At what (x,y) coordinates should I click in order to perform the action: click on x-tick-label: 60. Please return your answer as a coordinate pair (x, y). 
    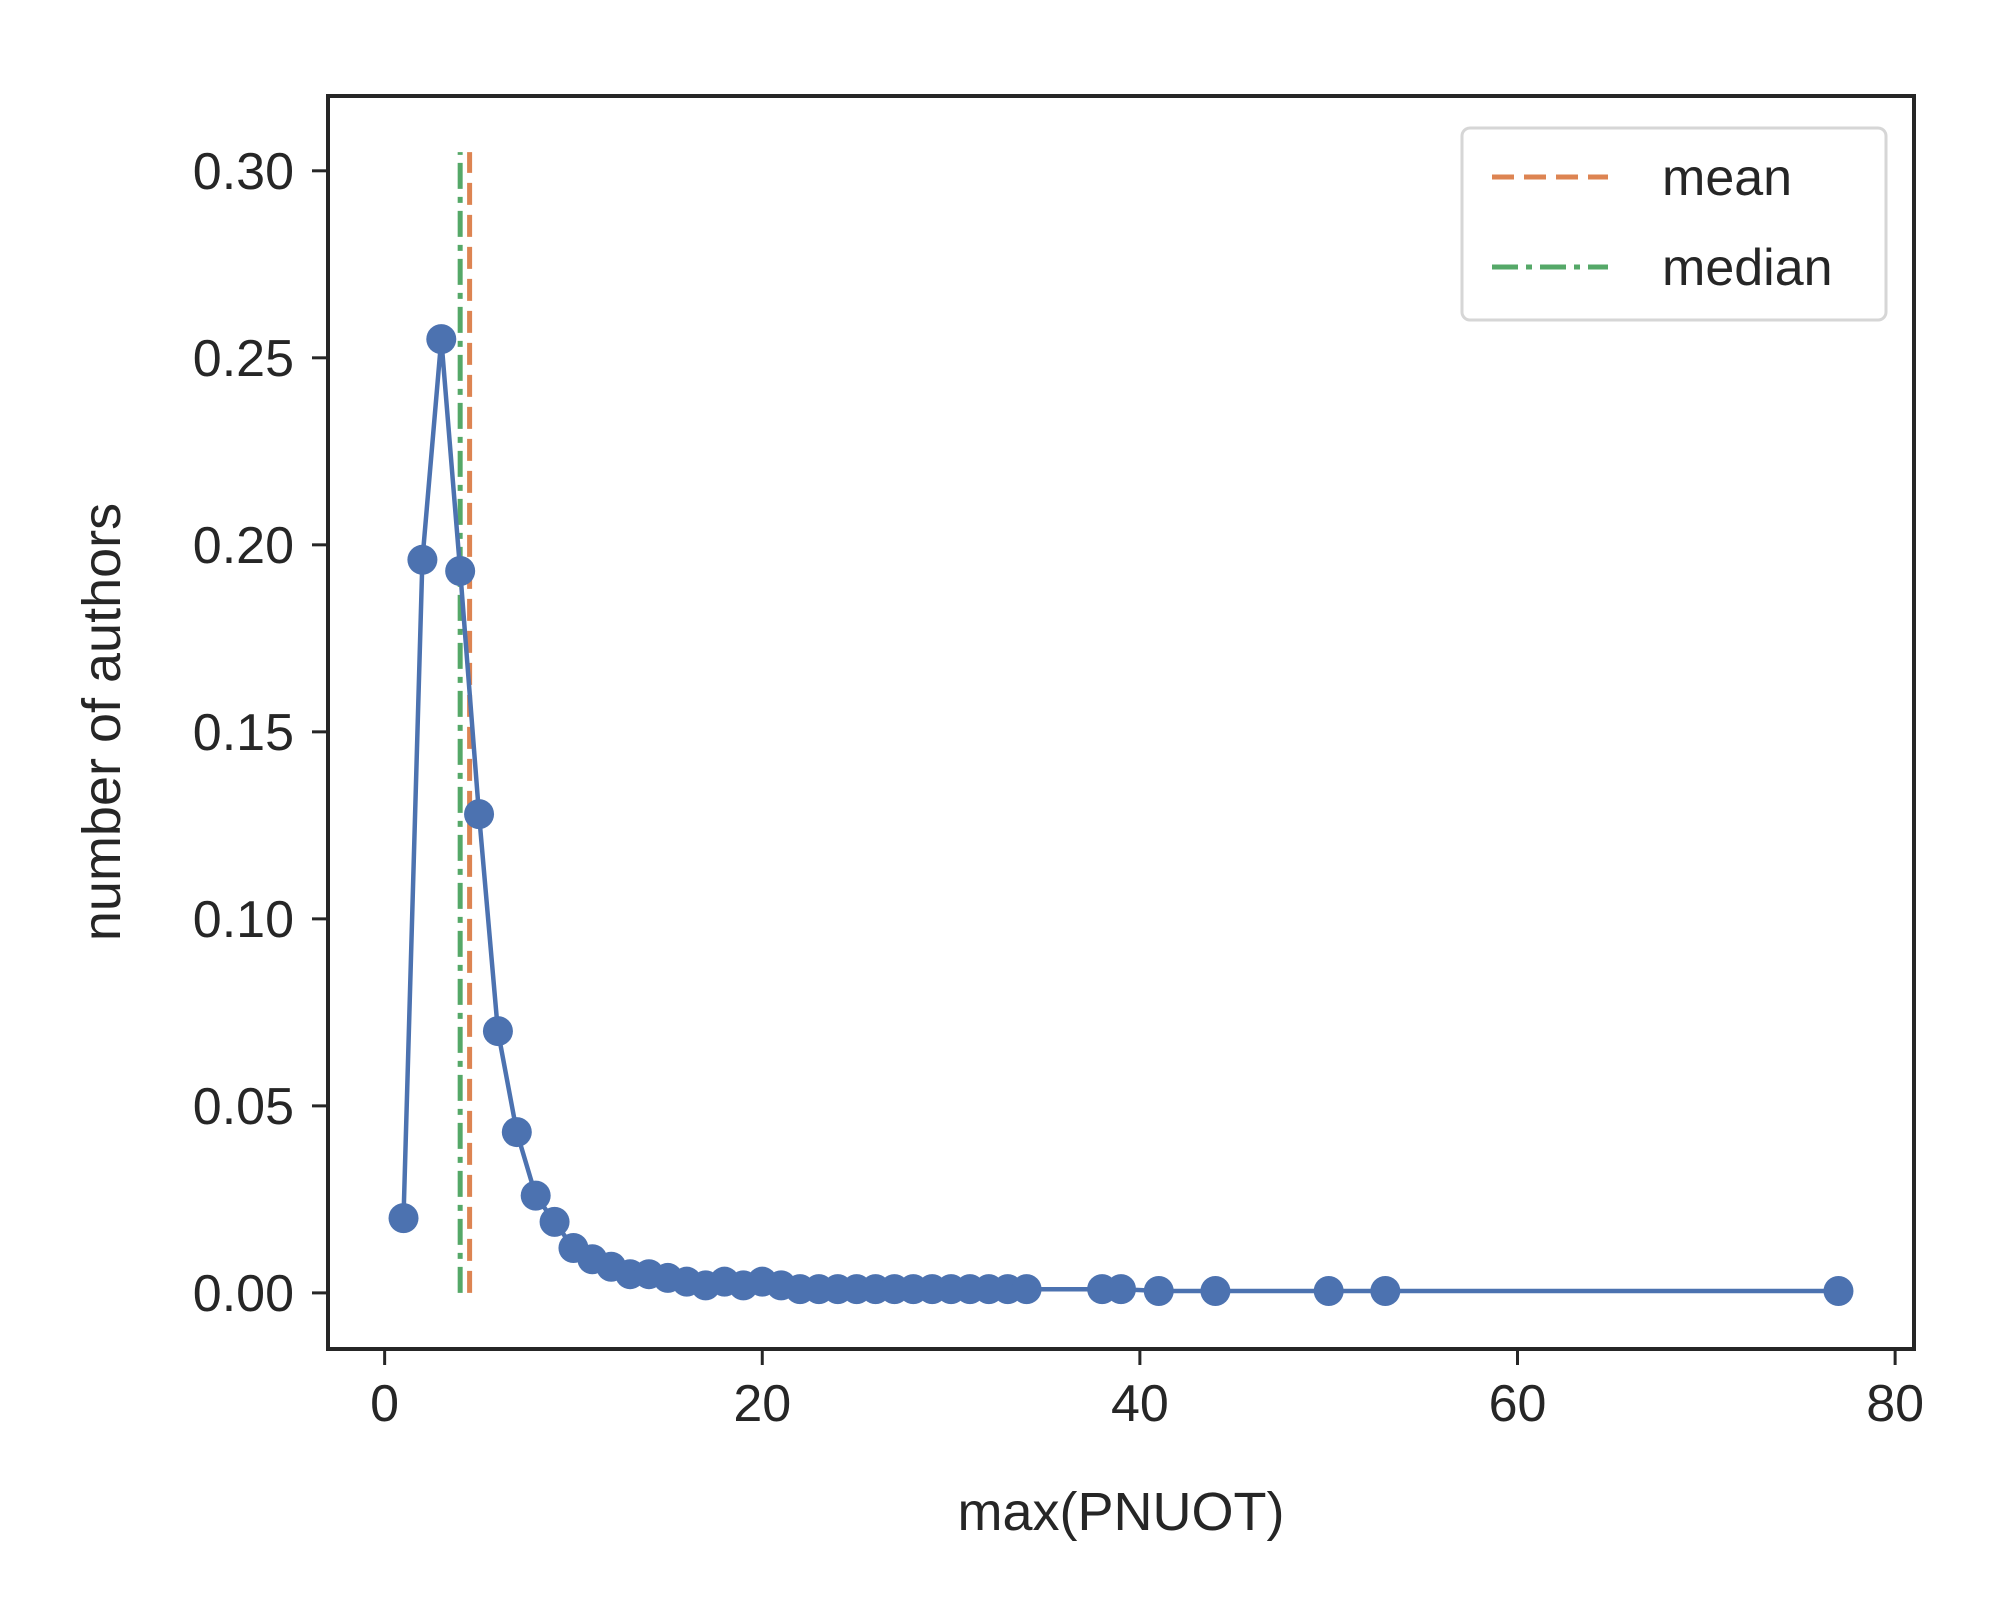
    Looking at the image, I should click on (1518, 1404).